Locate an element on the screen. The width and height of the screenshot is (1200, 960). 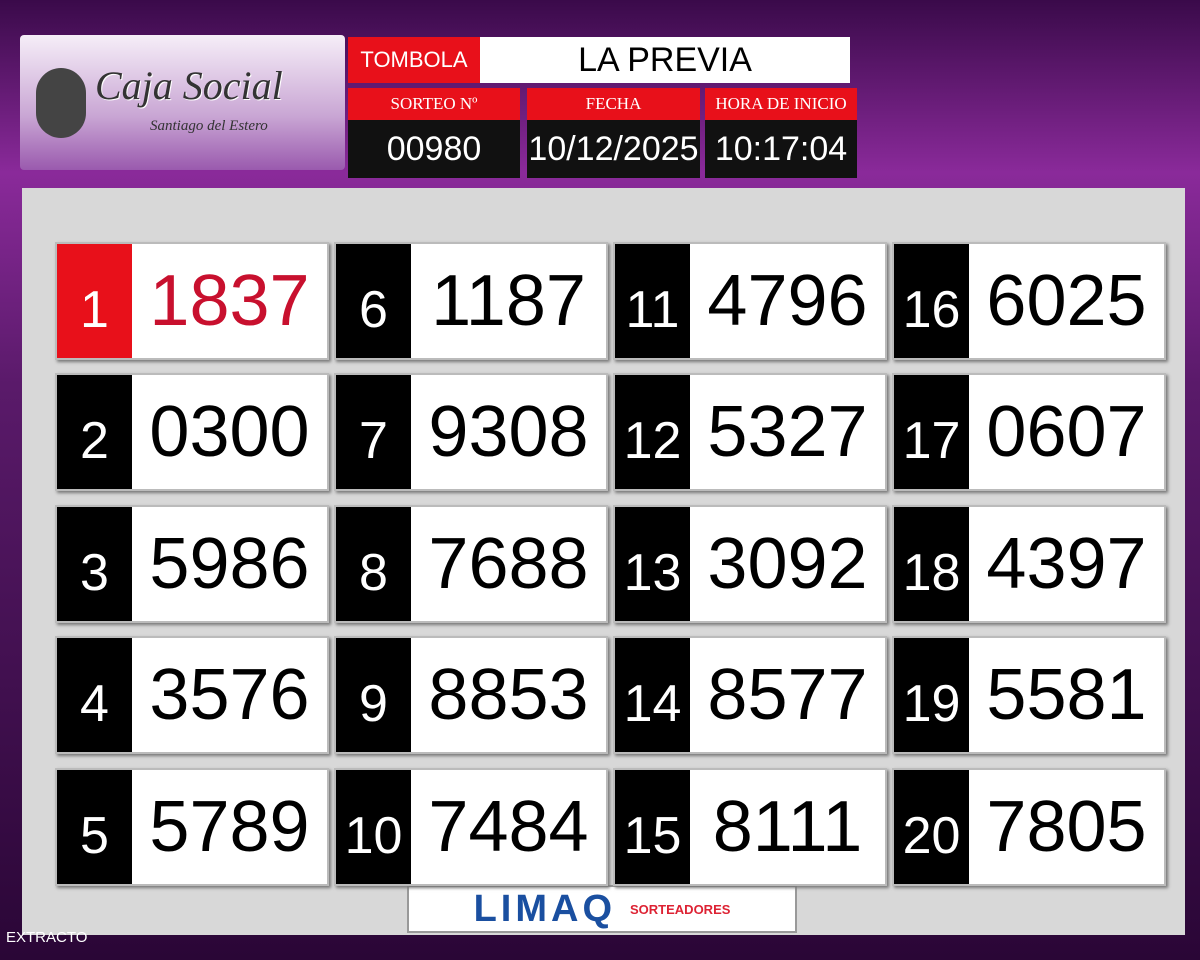
sponsor-brand: LIMAQ is located at coordinates (545, 908).